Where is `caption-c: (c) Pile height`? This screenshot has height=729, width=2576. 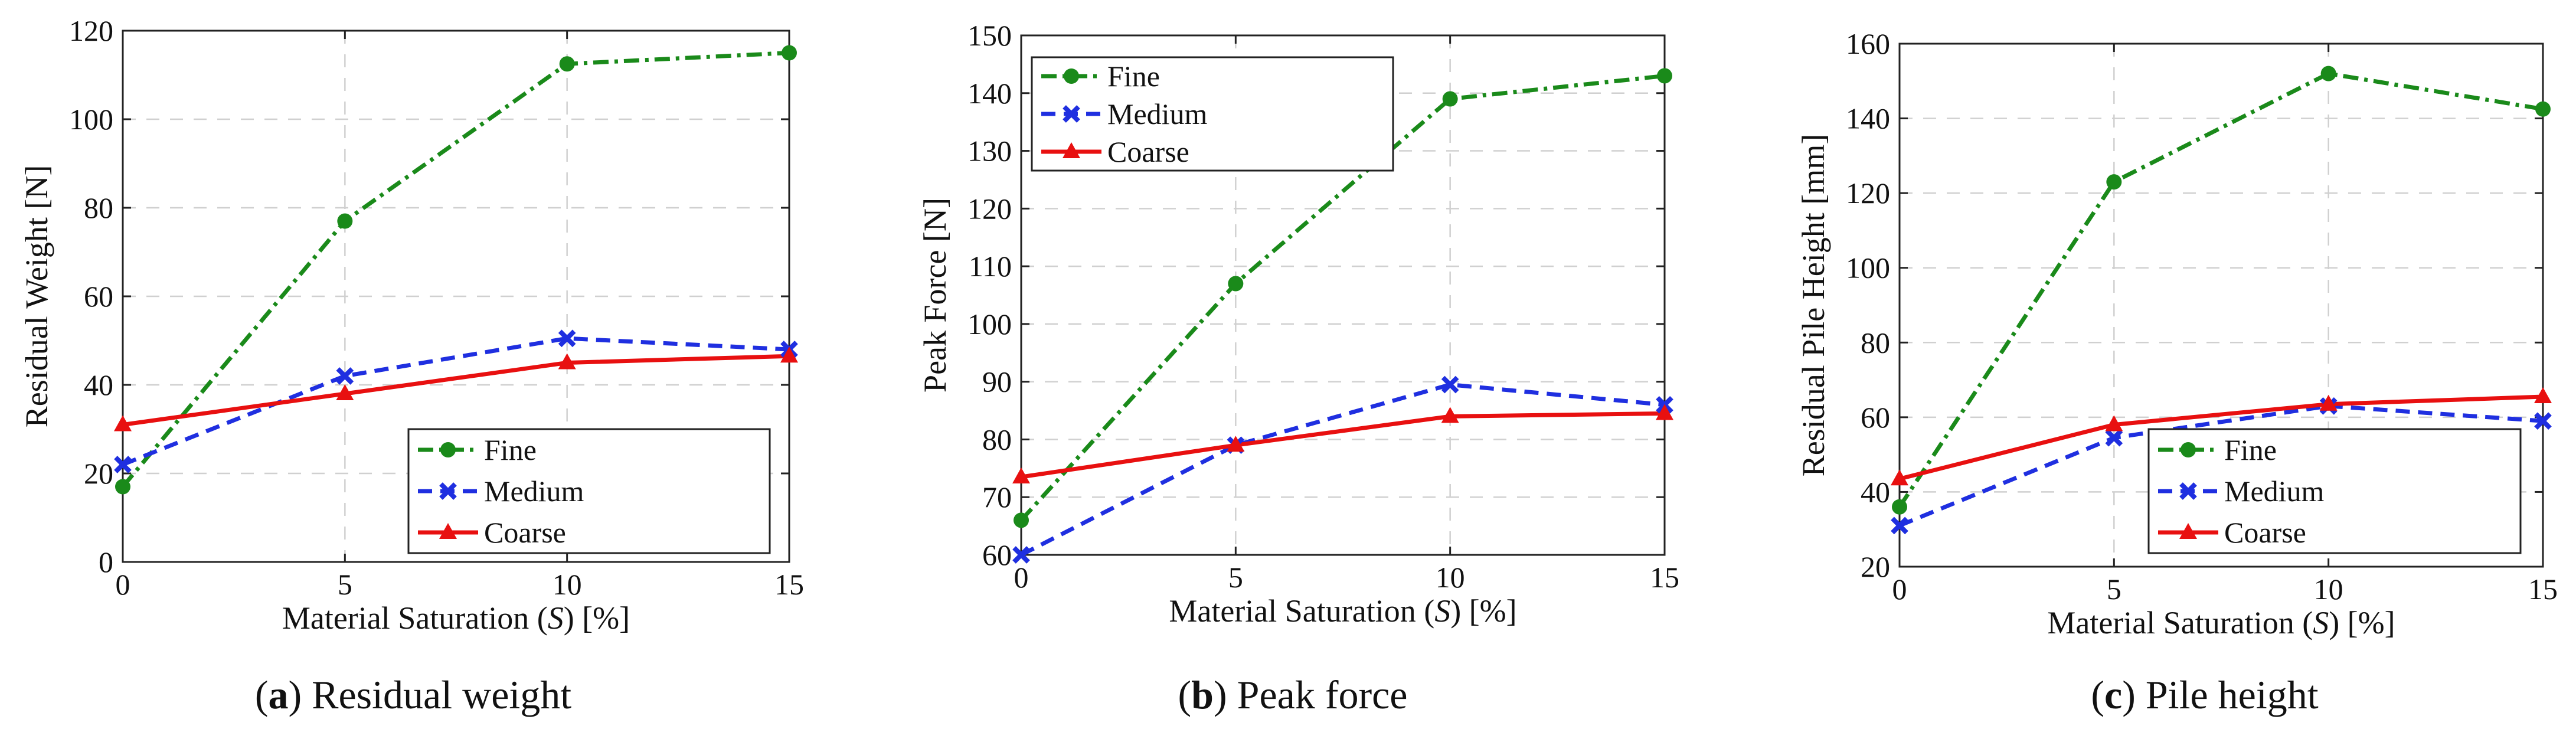
caption-c: (c) Pile height is located at coordinates (2204, 695).